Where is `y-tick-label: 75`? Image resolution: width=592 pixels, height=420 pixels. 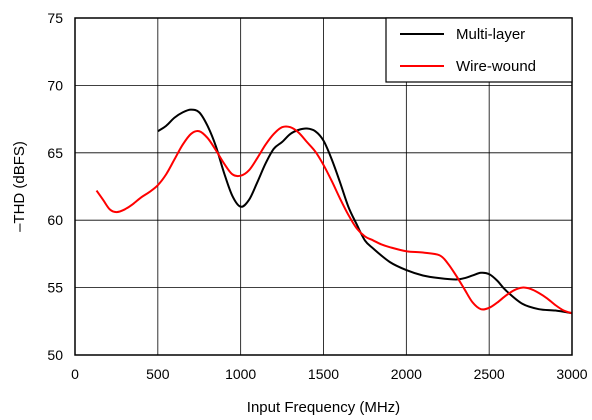
y-tick-label: 75 is located at coordinates (55, 18).